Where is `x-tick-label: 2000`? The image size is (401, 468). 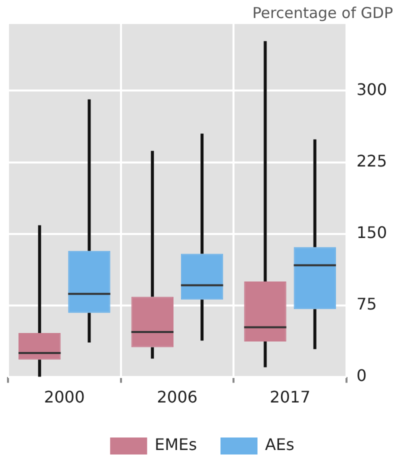 x-tick-label: 2000 is located at coordinates (64, 397).